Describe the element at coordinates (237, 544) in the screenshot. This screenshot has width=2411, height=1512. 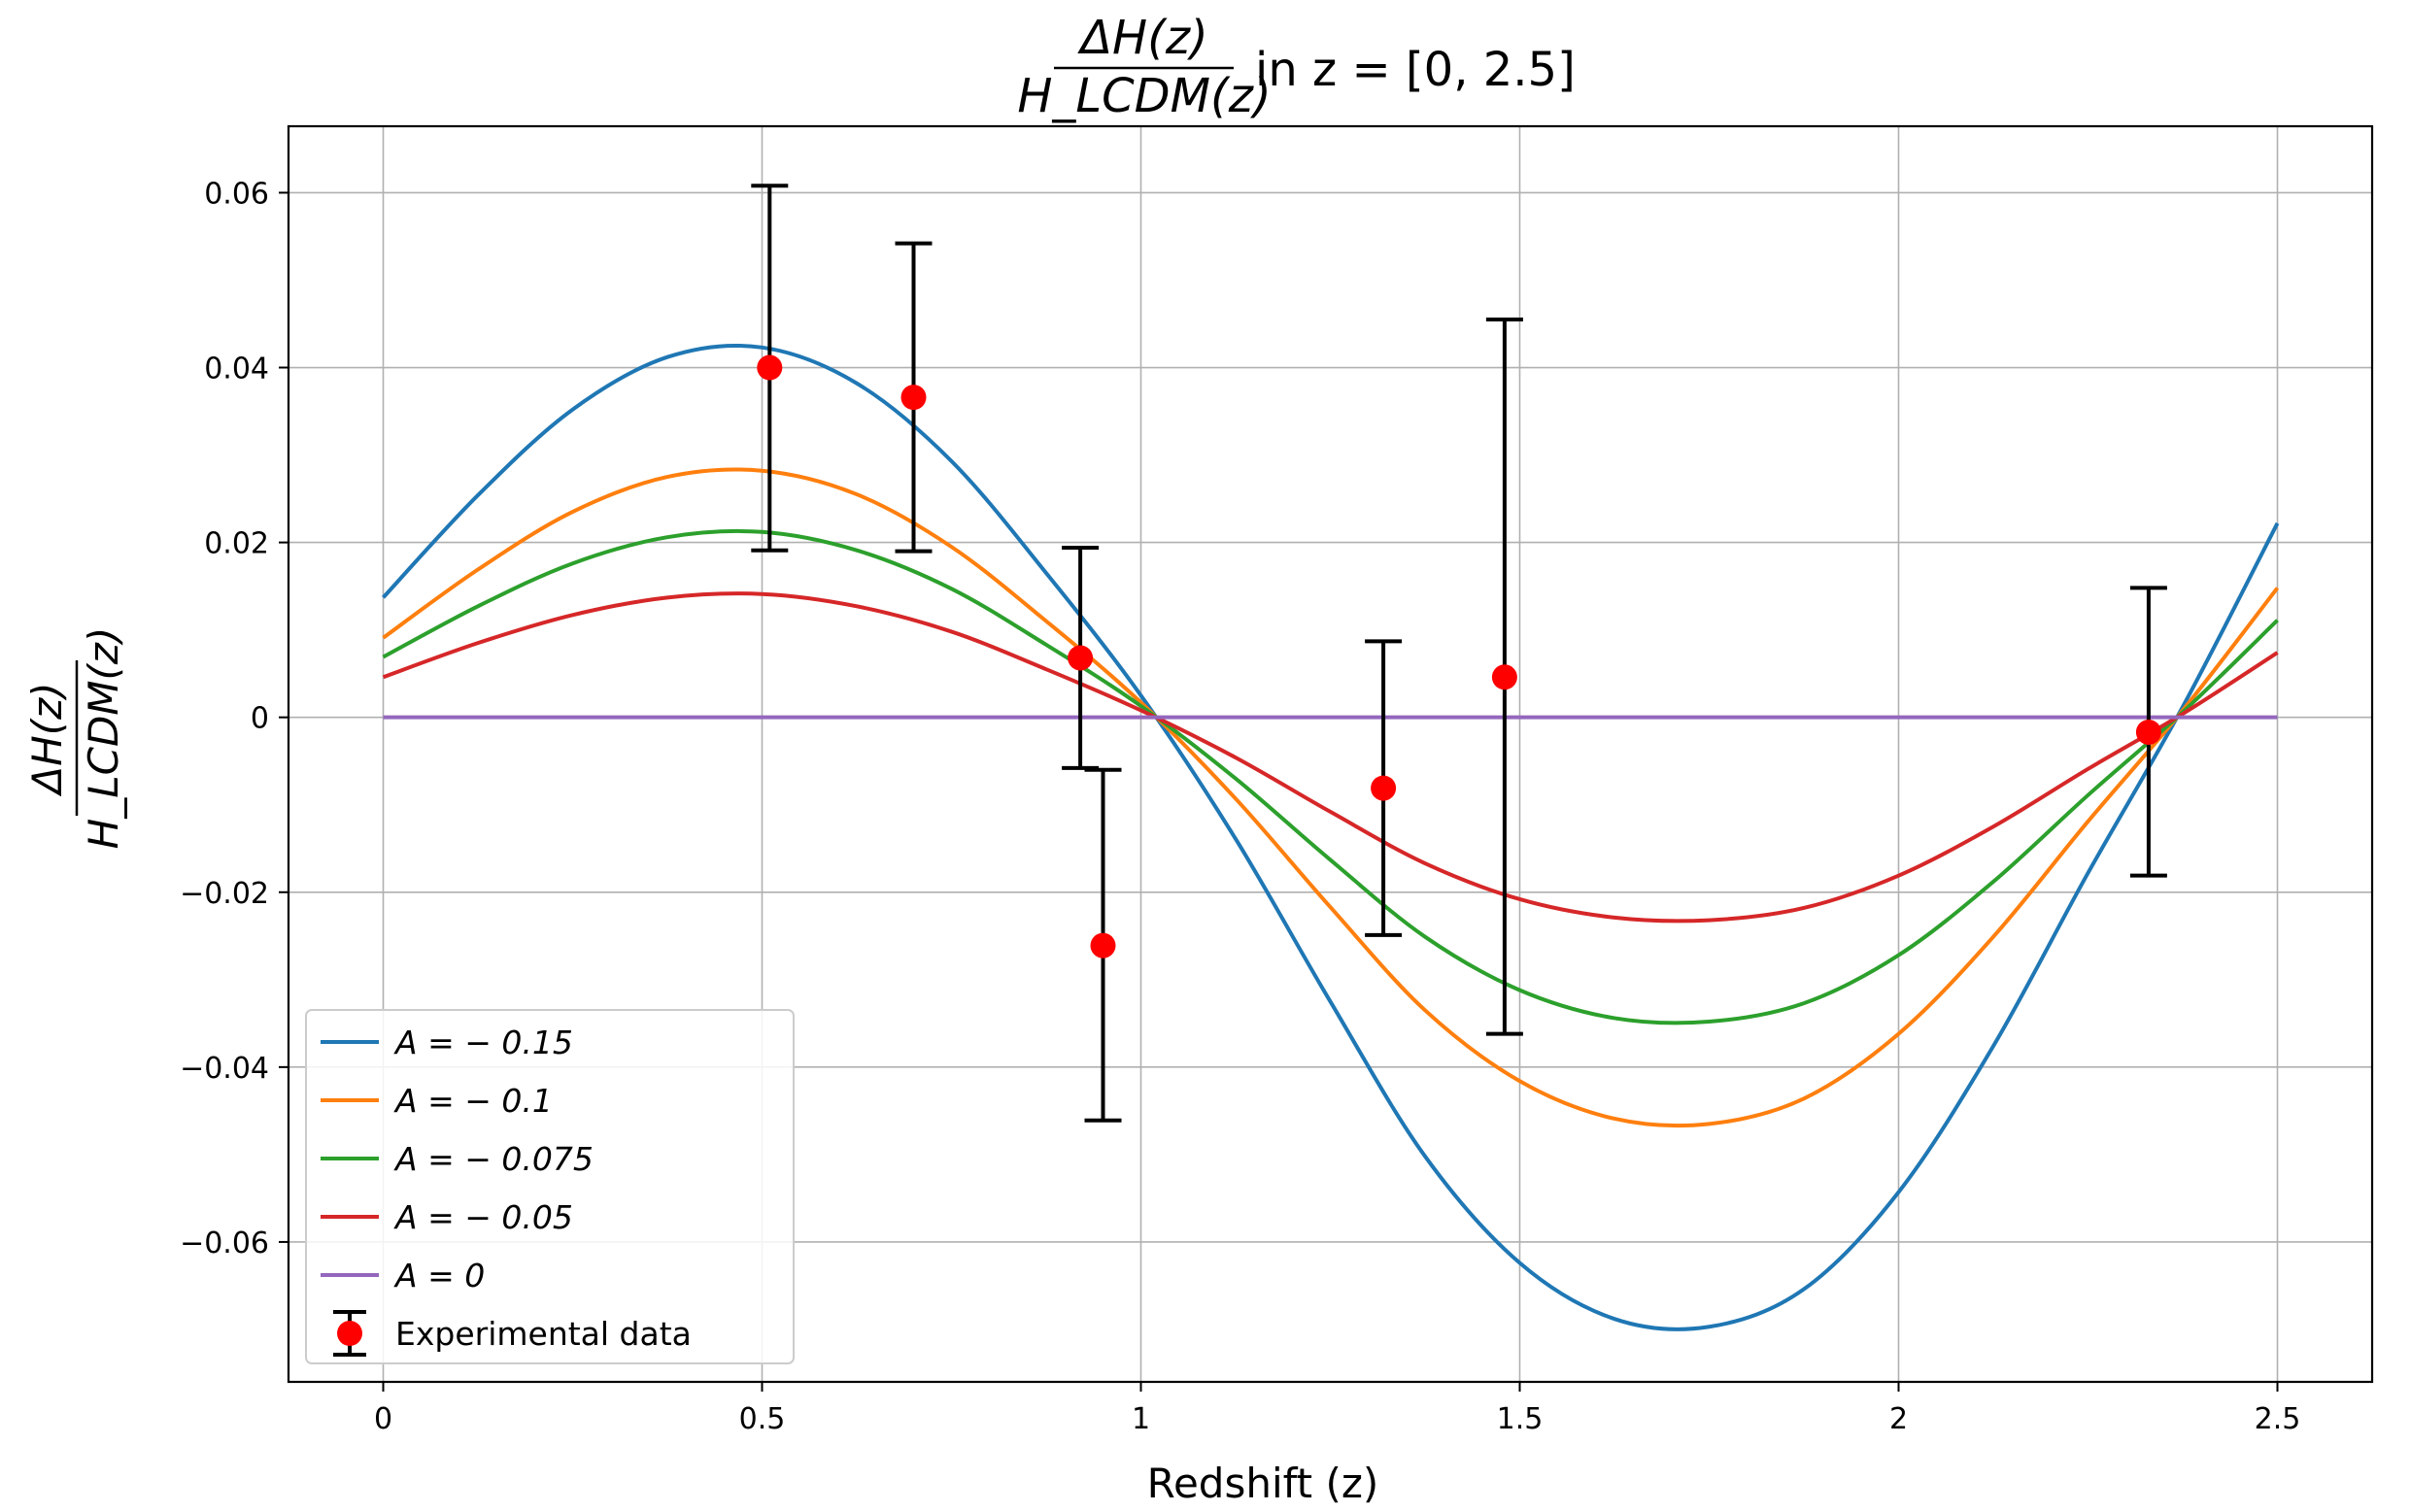
I see `y-tick-label: 0.02` at that location.